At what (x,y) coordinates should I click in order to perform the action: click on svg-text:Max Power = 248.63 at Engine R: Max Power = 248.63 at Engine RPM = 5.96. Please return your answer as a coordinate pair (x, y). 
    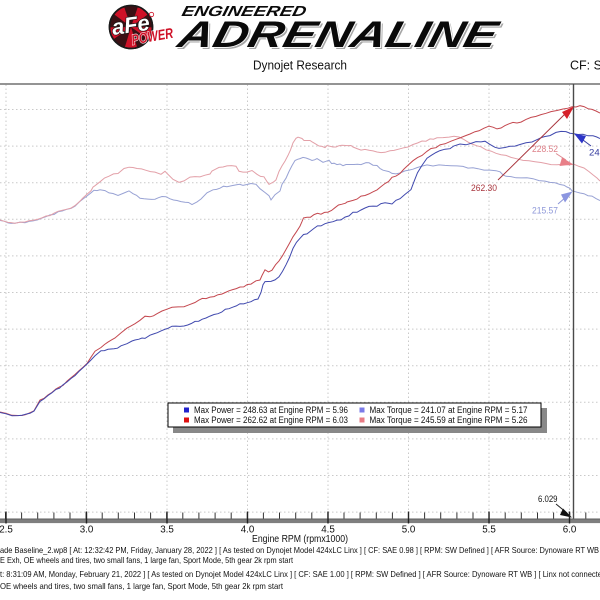
    Looking at the image, I should click on (271, 410).